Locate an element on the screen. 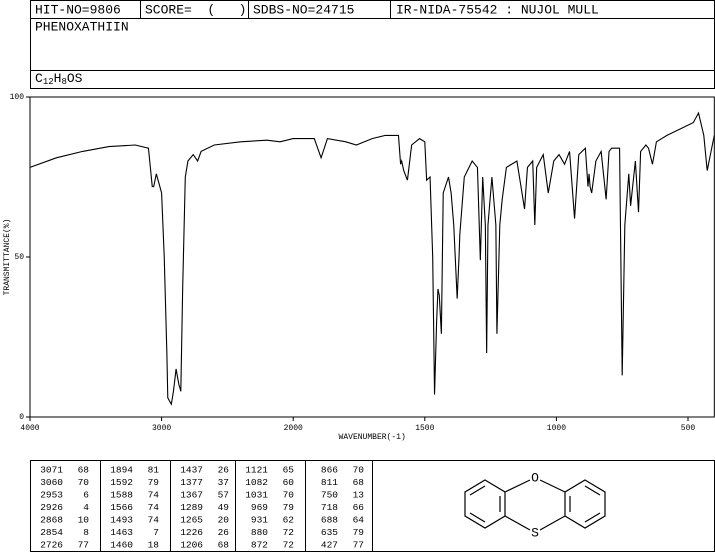 The width and height of the screenshot is (715, 553). structure-box is located at coordinates (543, 506).